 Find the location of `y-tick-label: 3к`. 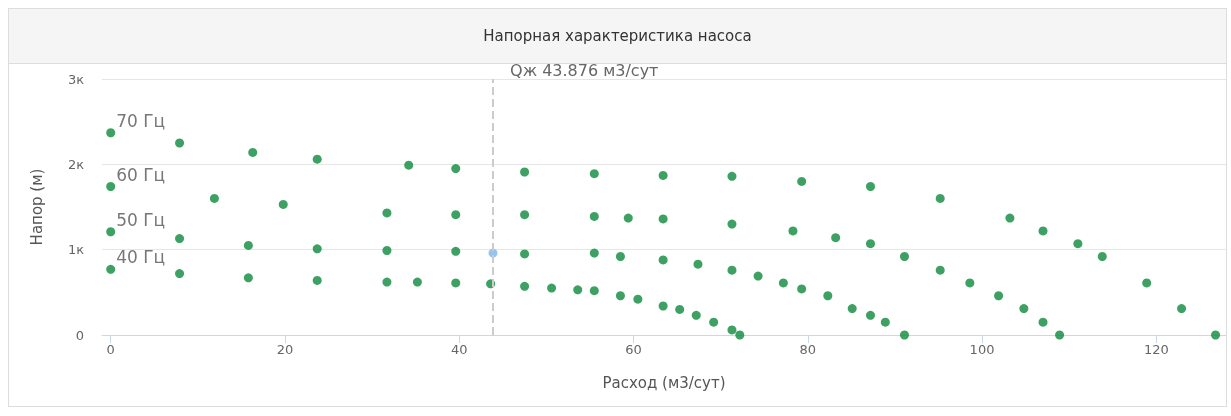

y-tick-label: 3к is located at coordinates (76, 79).